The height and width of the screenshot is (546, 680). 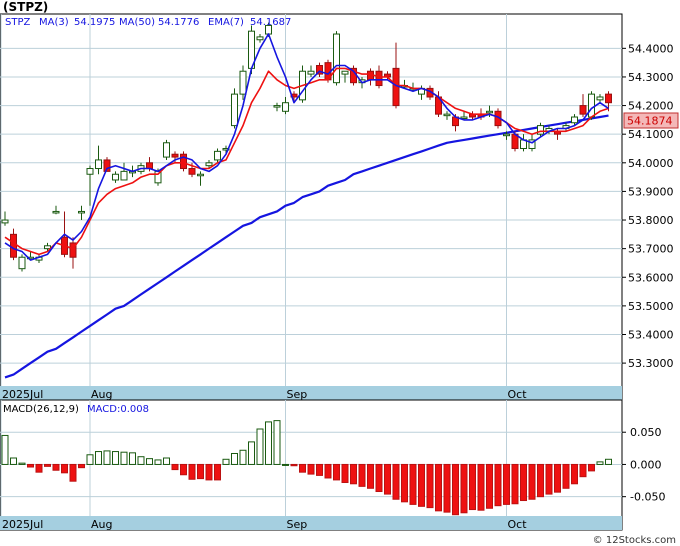 I want to click on price-y-tick-label: 54.0000, so click(x=651, y=163).